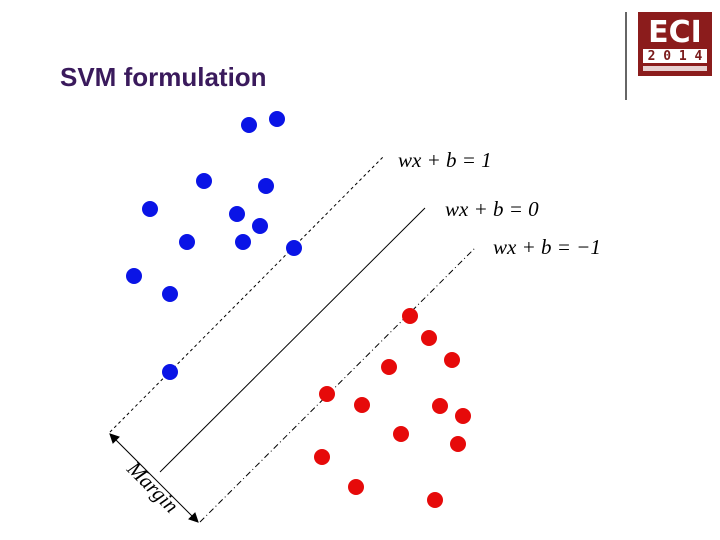 Image resolution: width=720 pixels, height=540 pixels. I want to click on margin-arrow, so click(154, 478).